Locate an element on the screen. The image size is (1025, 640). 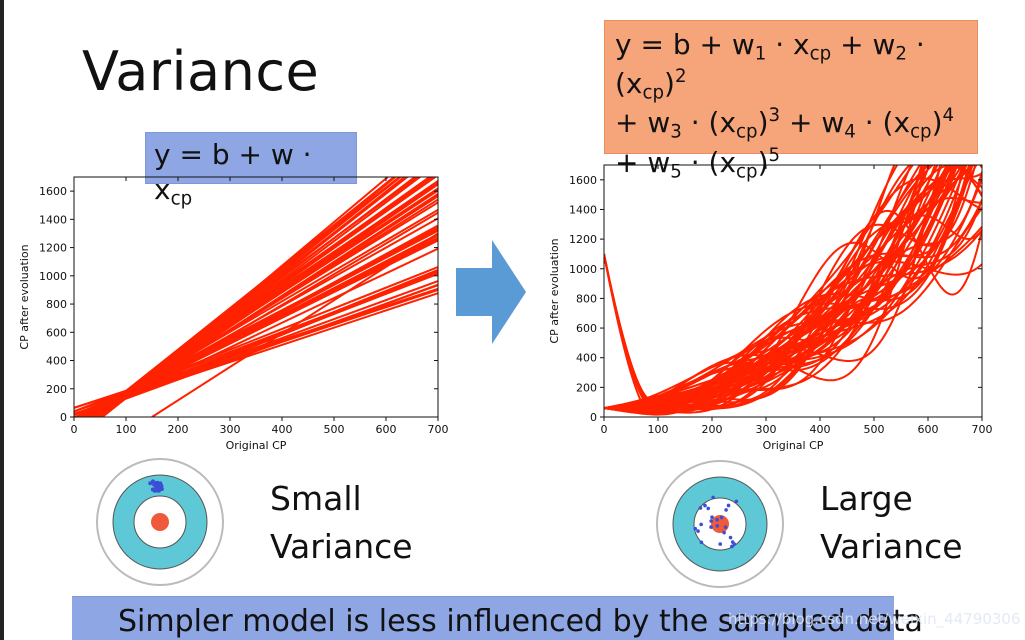
formula-part: y = b + w is located at coordinates (685, 44).